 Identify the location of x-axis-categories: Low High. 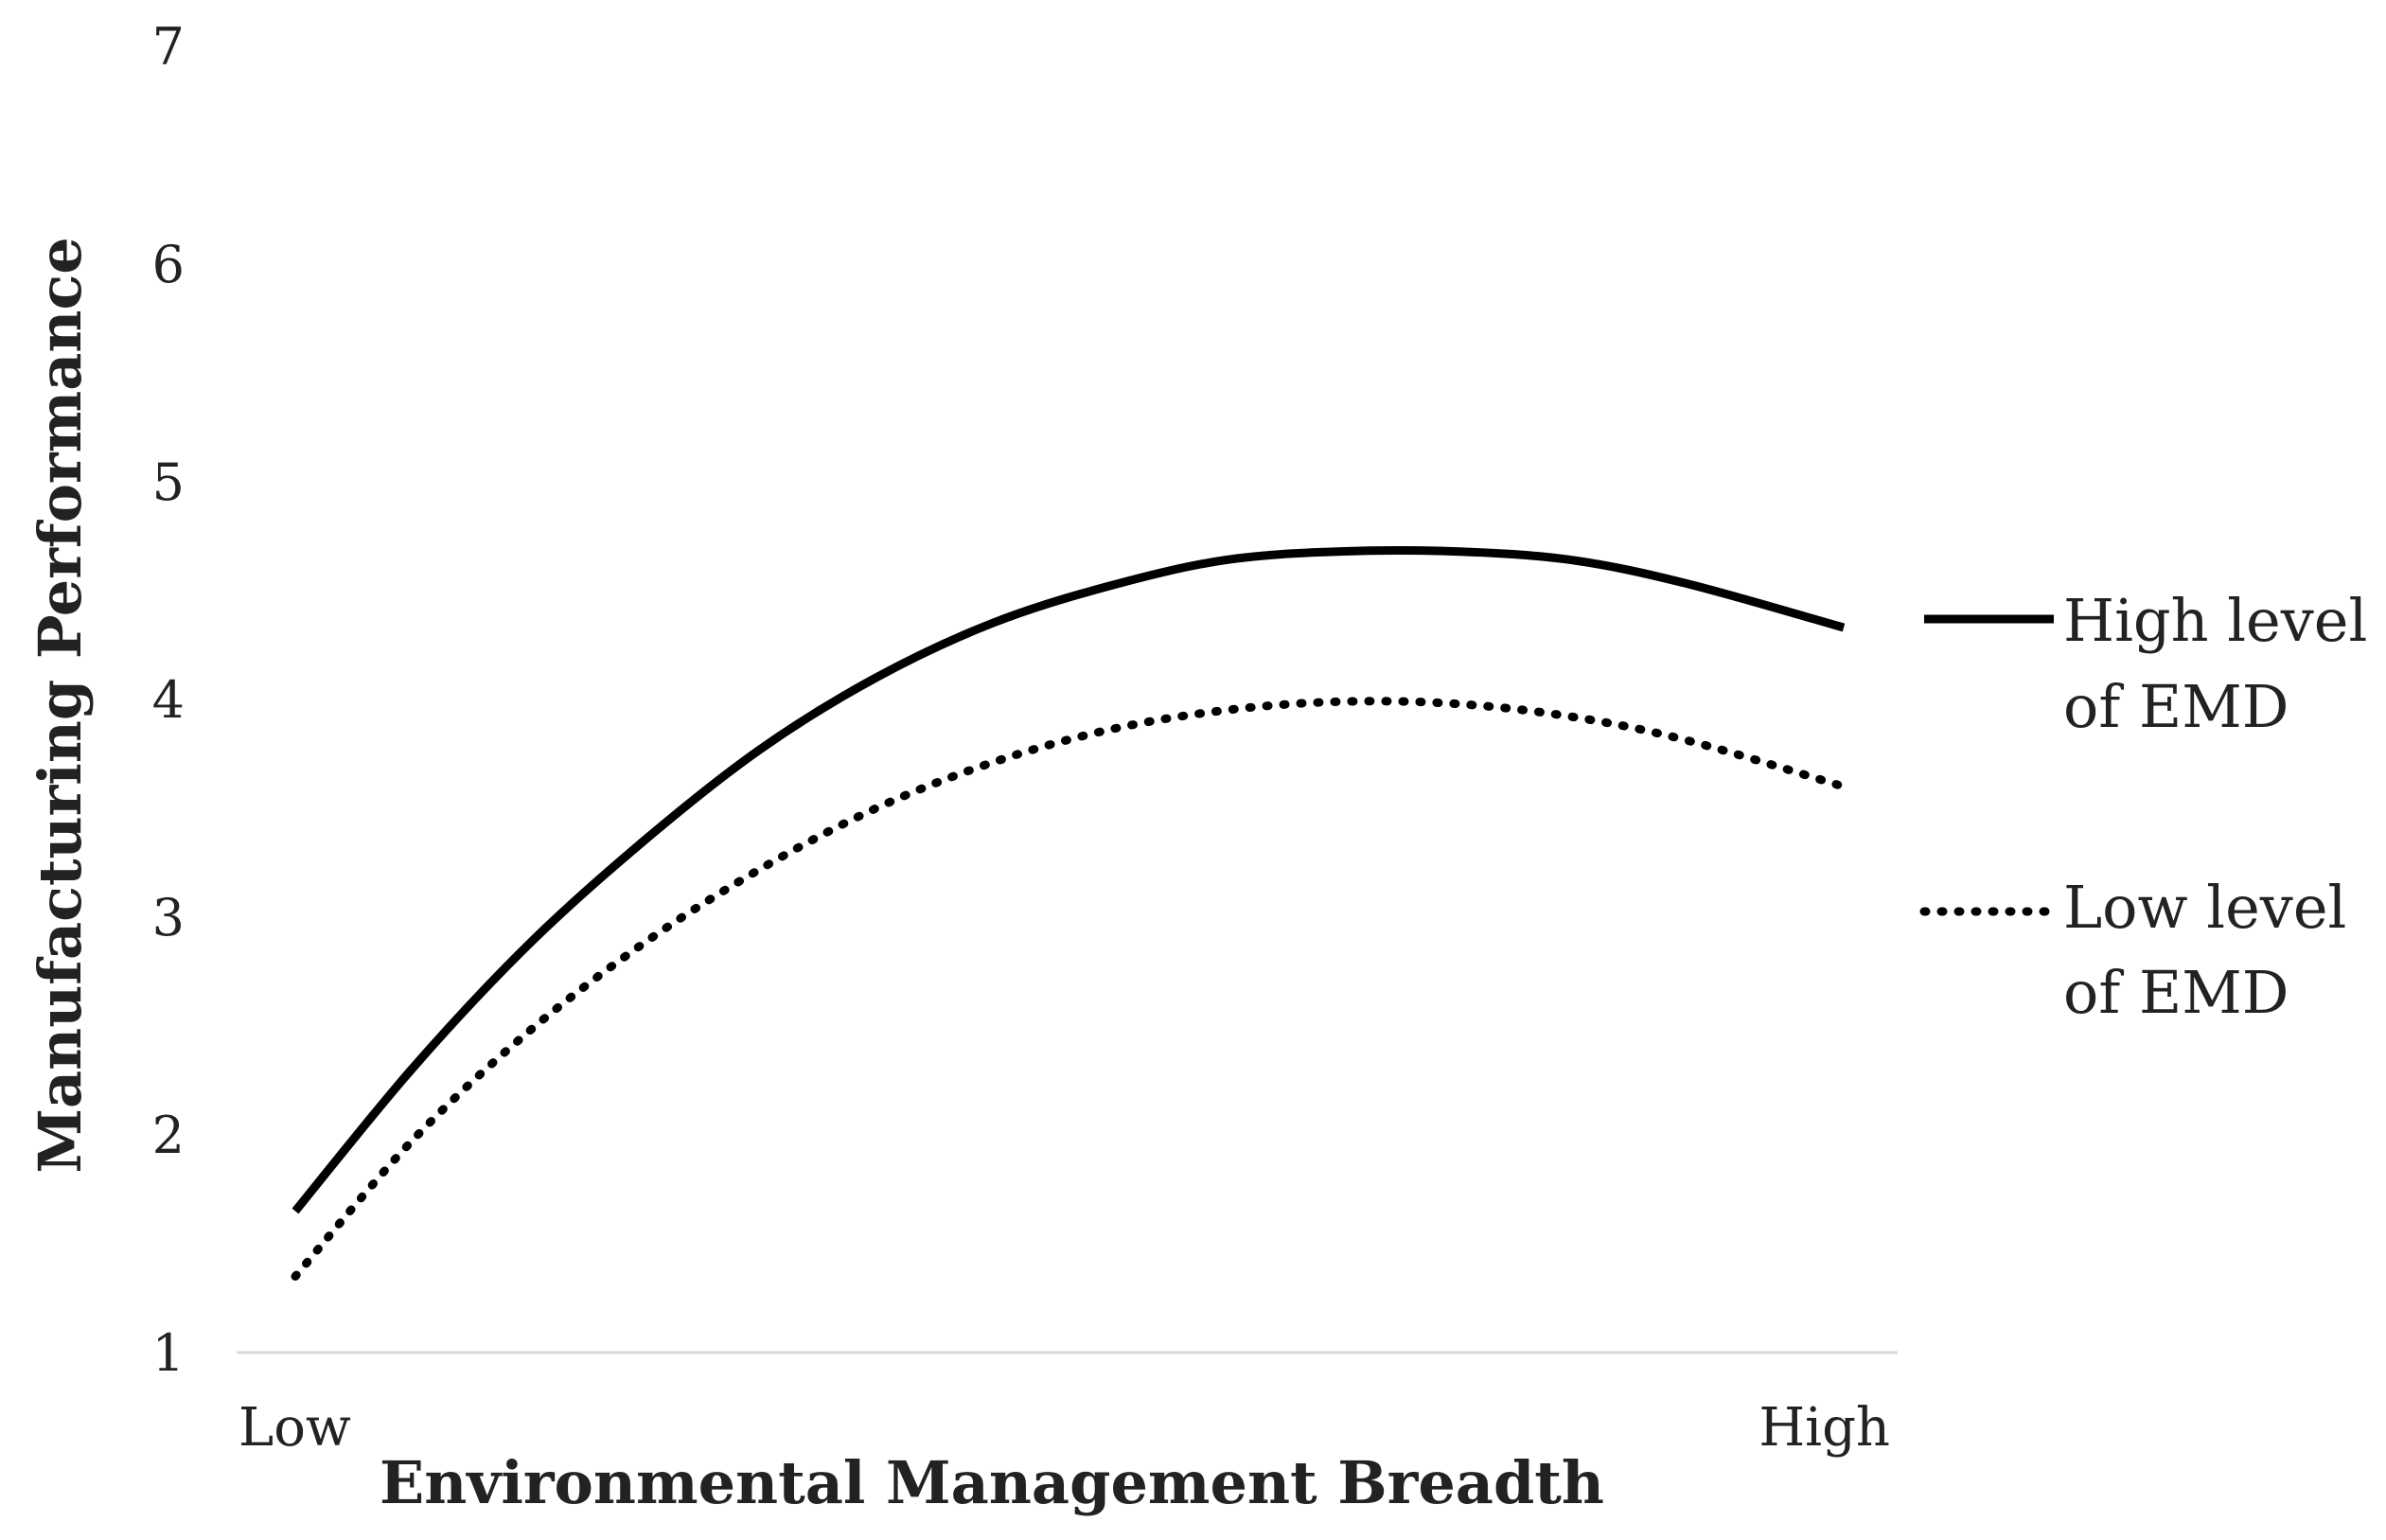
(1064, 1428).